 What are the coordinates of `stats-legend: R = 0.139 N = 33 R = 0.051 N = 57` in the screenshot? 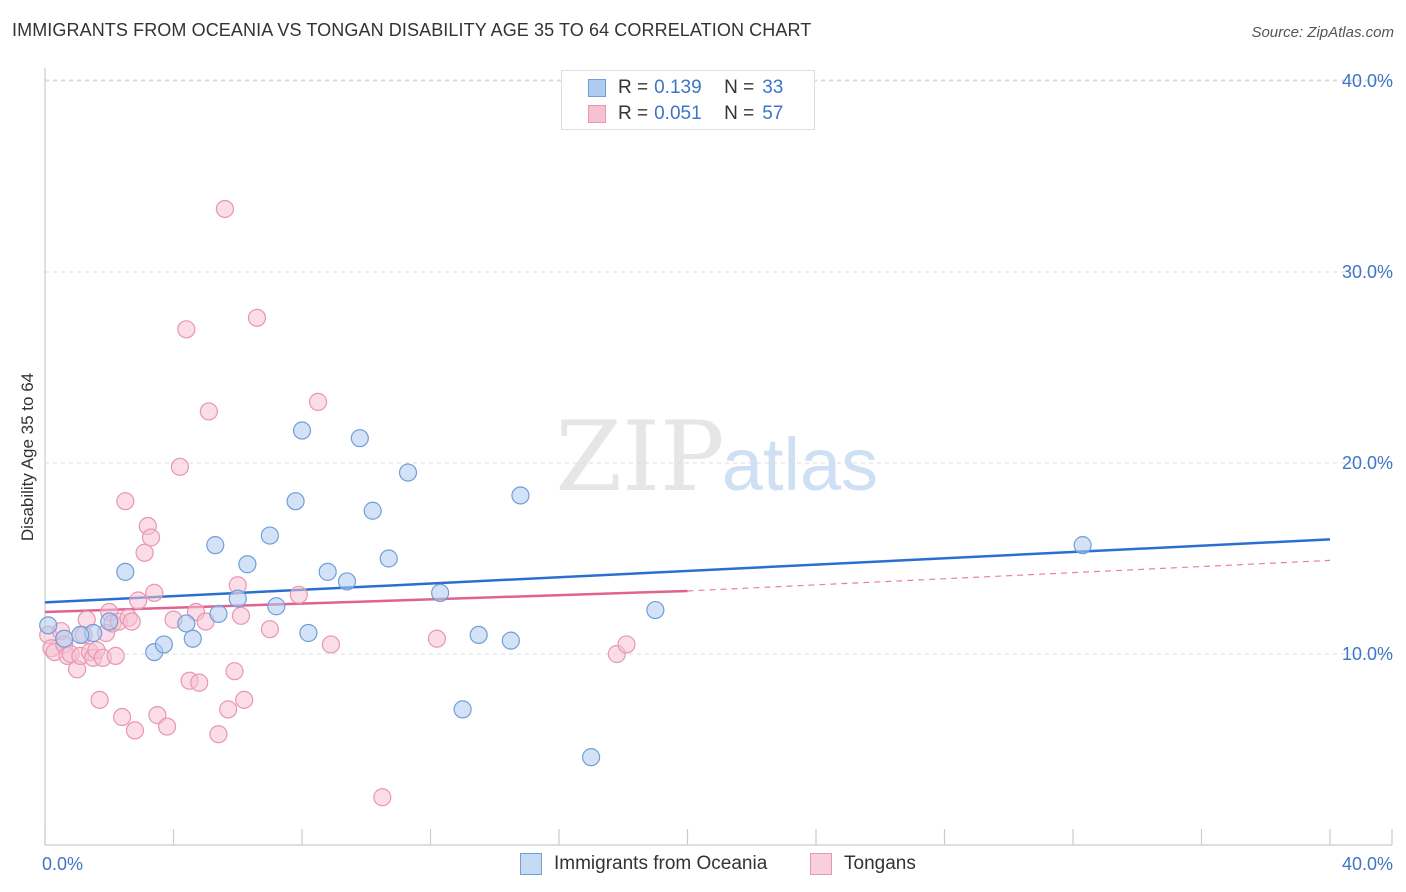 It's located at (688, 100).